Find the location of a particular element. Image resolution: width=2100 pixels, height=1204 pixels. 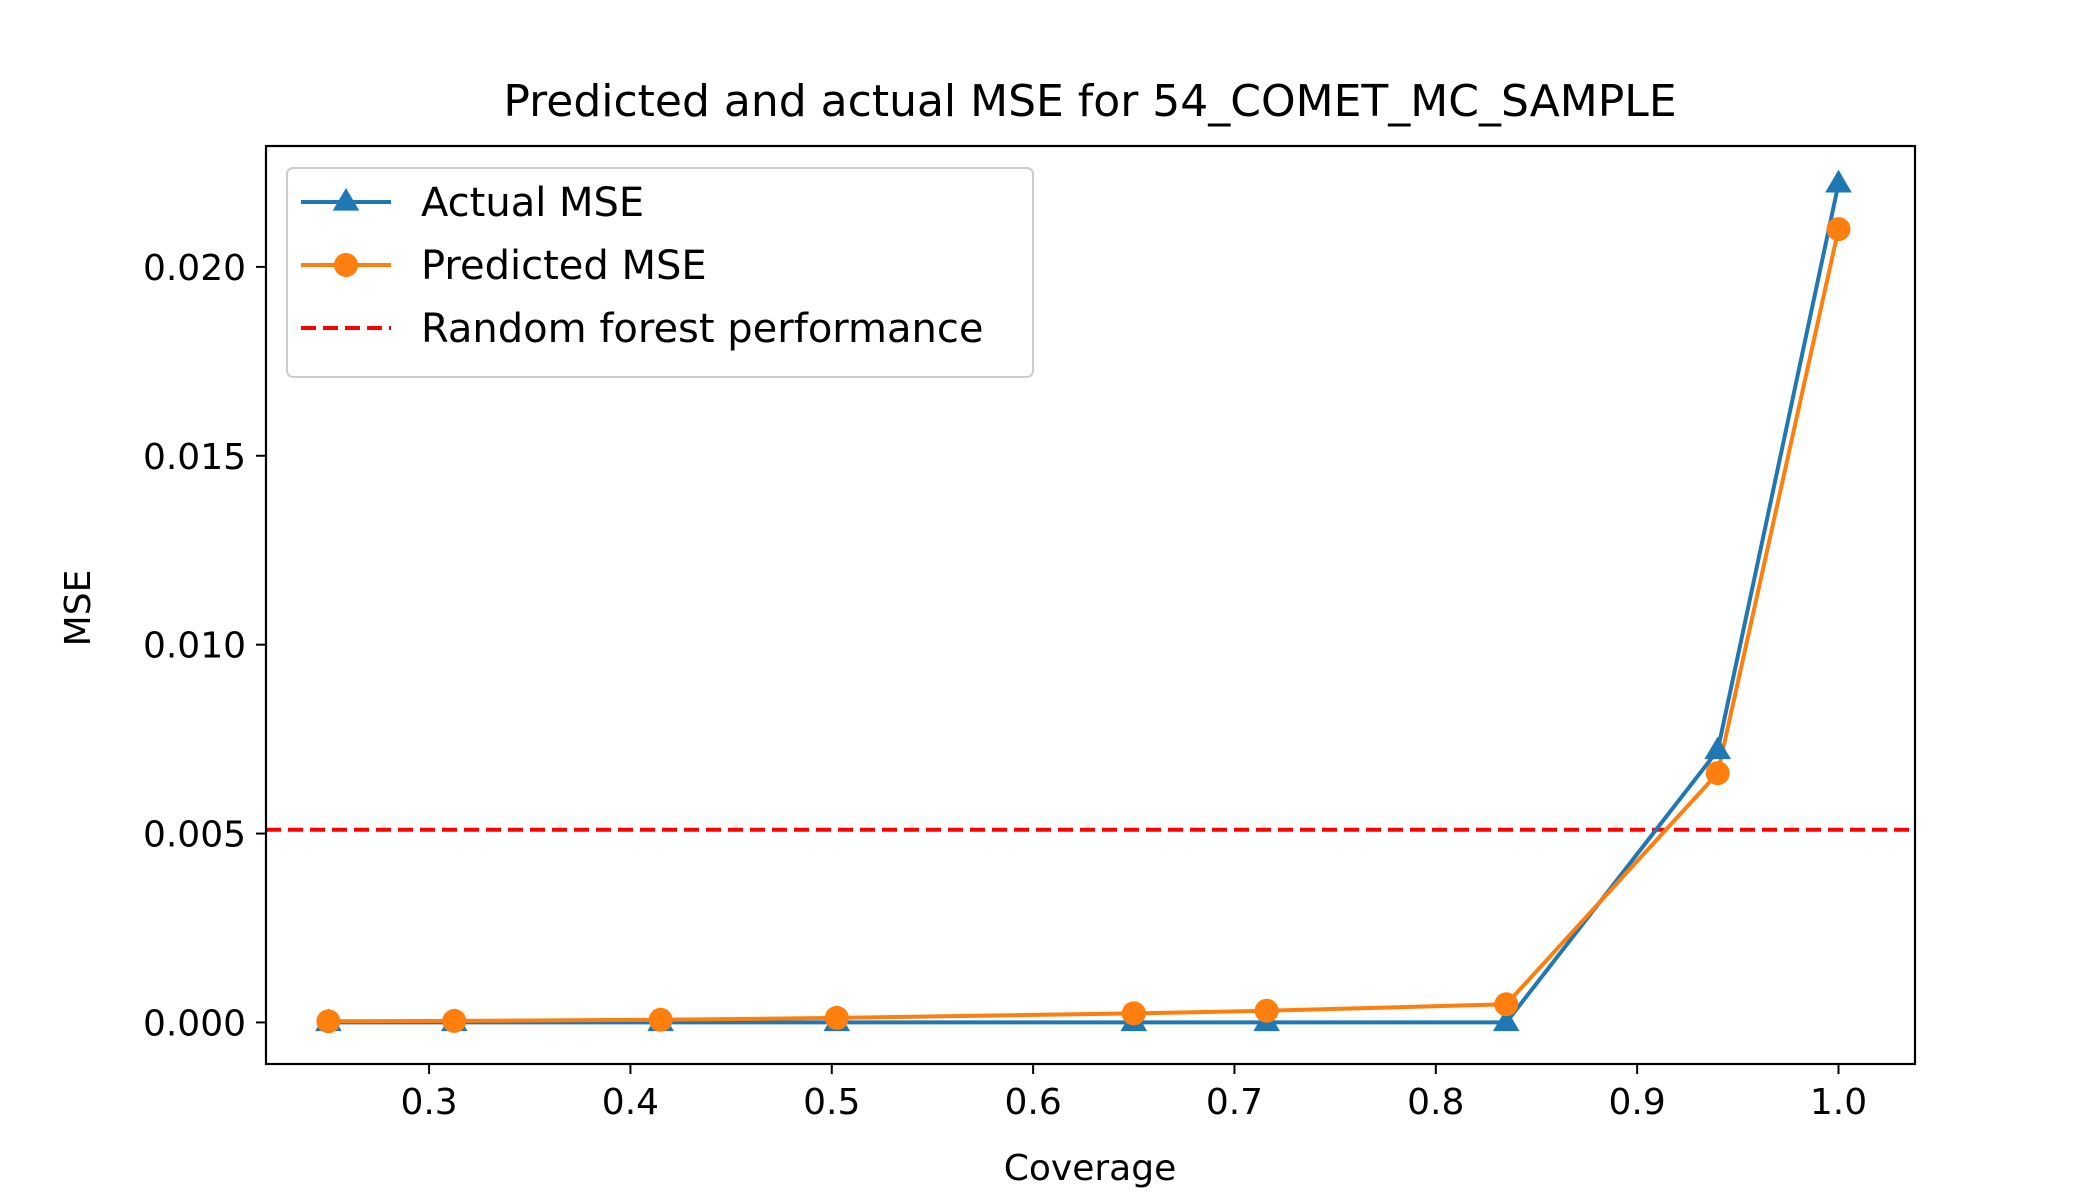

x-axis-ticks: 0.3 0.4 0.5 0.6 0.7 0.8 0.9 1.0 is located at coordinates (1133, 1093).